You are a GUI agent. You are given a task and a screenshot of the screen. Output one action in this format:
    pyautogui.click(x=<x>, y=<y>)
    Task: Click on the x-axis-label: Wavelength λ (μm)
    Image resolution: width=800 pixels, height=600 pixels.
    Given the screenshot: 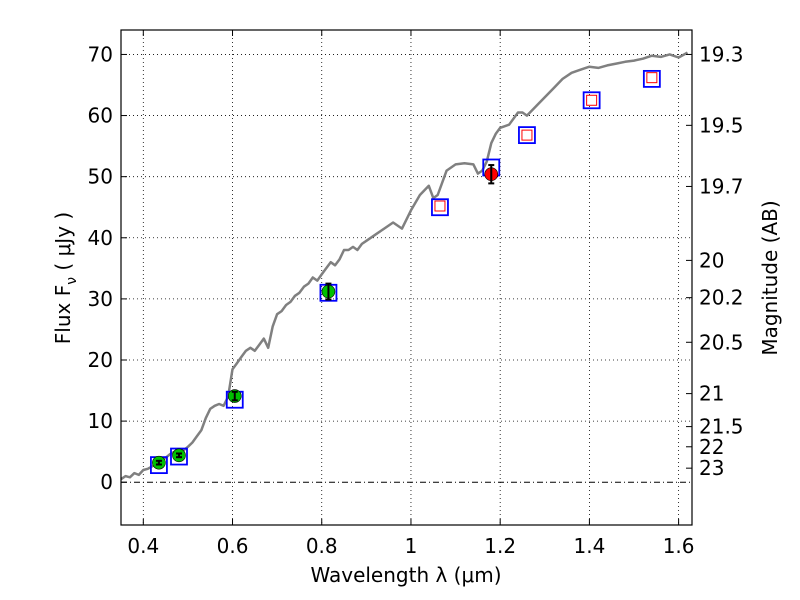 What is the action you would take?
    pyautogui.click(x=405, y=575)
    